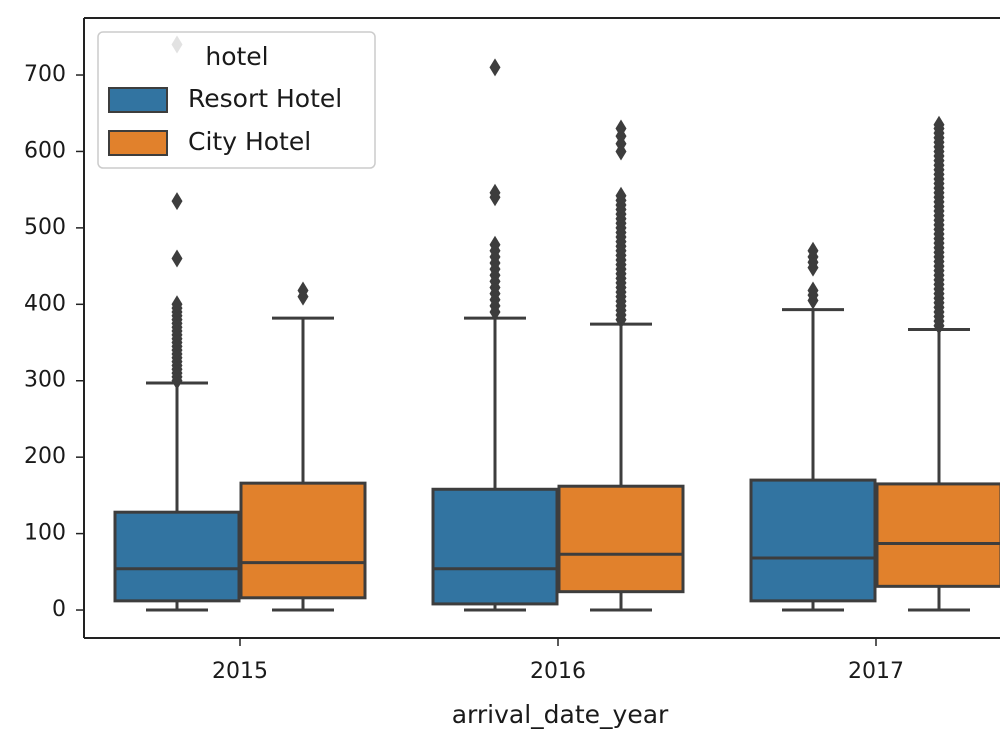 This screenshot has width=1000, height=749. What do you see at coordinates (45, 150) in the screenshot?
I see `y-tick-label: 600` at bounding box center [45, 150].